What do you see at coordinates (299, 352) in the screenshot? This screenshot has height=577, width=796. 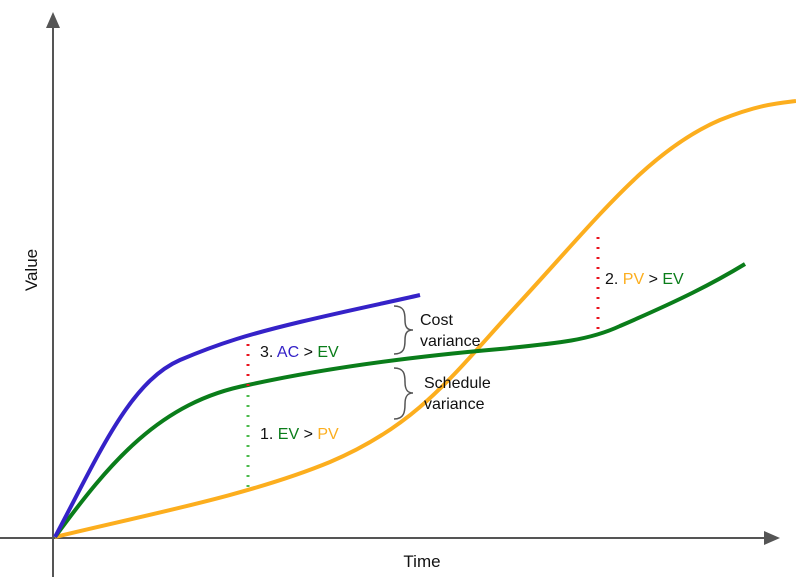 I see `annotation-ac-gt-ev: 3. AC > EV` at bounding box center [299, 352].